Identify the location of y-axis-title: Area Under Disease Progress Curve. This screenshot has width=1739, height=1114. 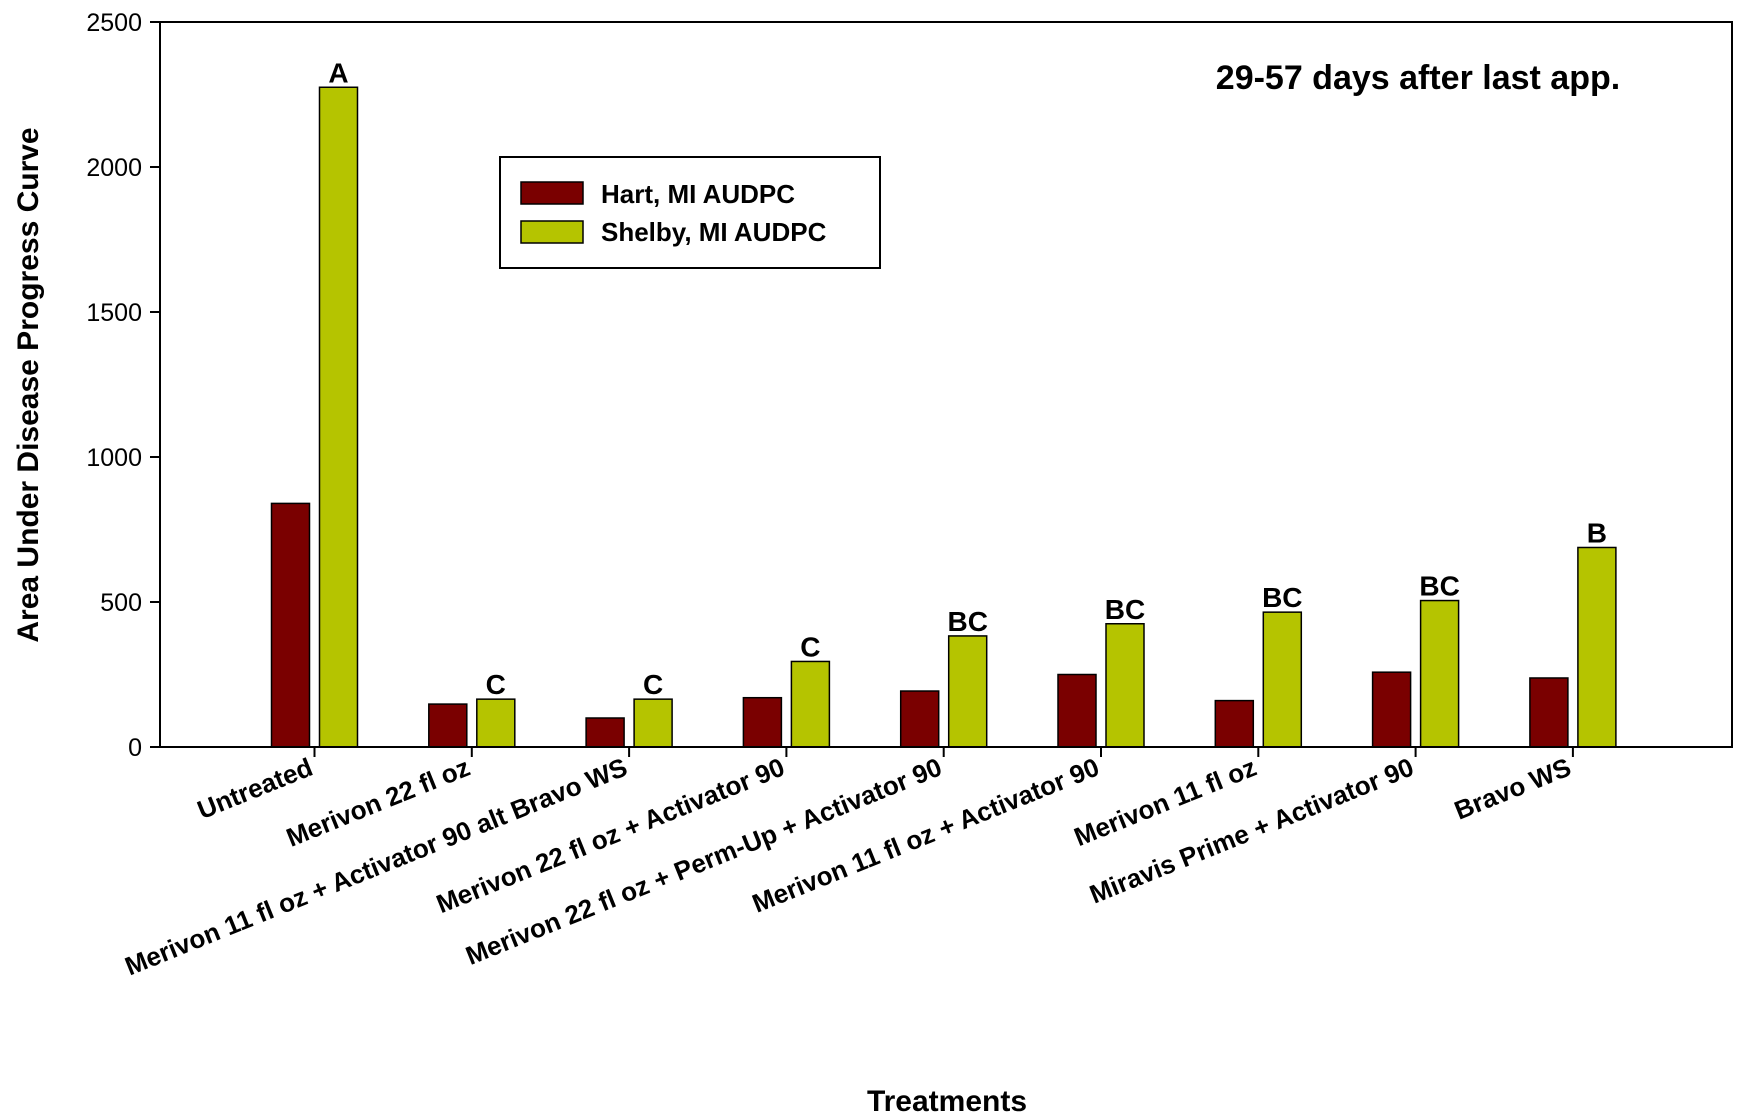
(28, 384).